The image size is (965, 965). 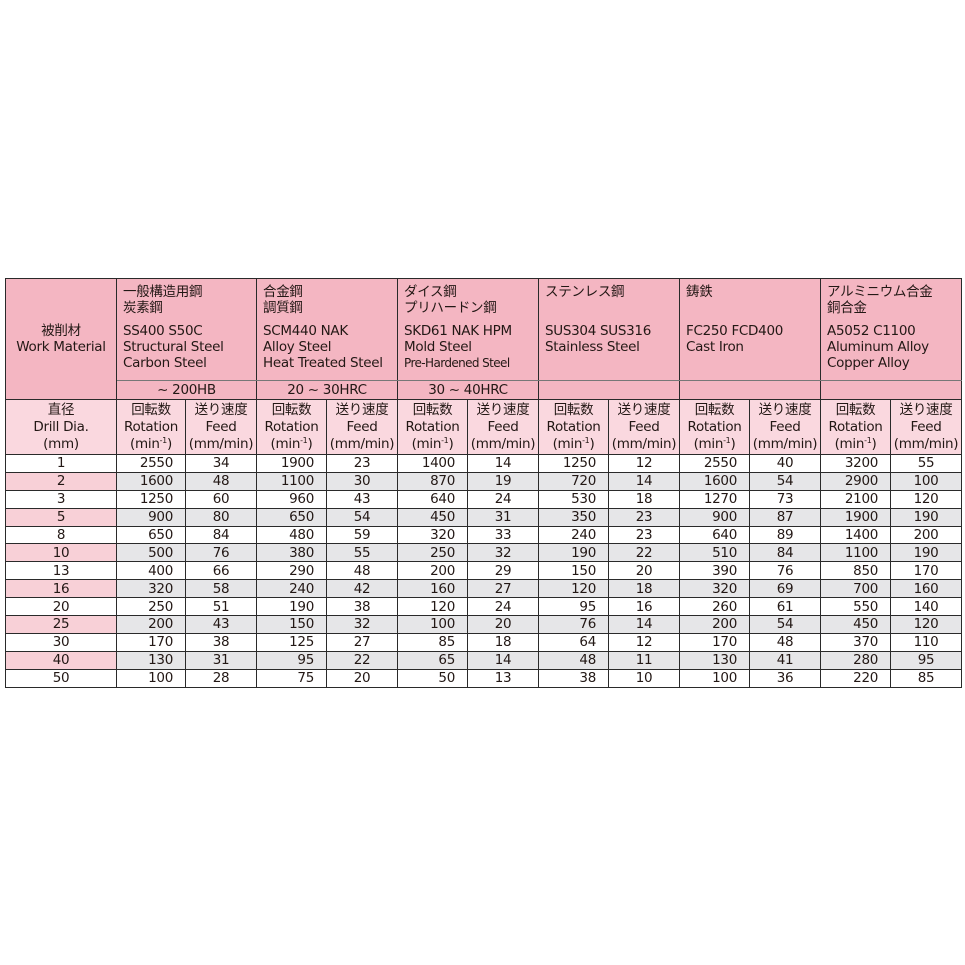 I want to click on table-row: 20 250 51 190 38 120 24 95 16 260 61 550 140, so click(x=484, y=607).